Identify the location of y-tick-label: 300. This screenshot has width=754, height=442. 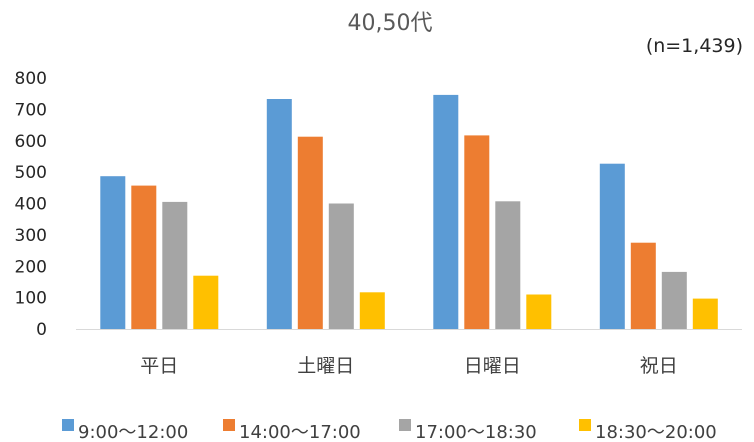
(31, 236).